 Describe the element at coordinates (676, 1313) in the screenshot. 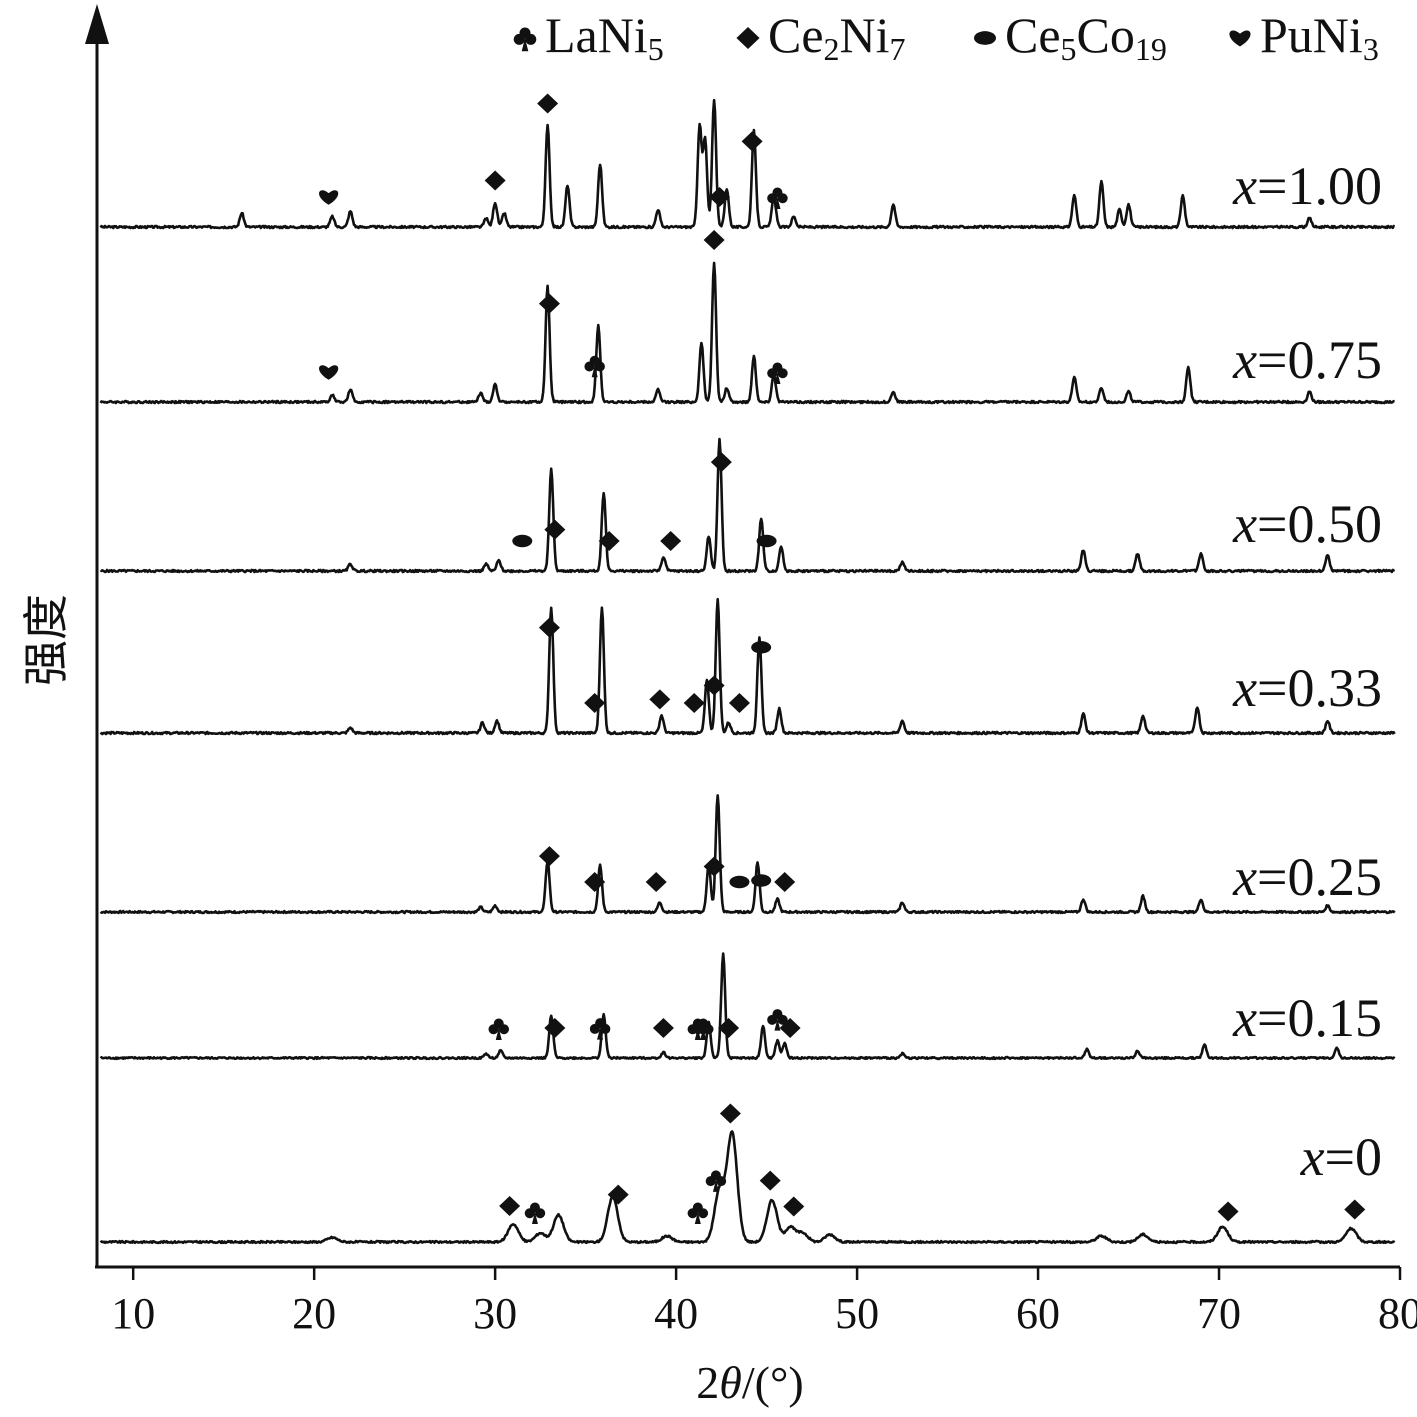

I see `x-tick-label: 40` at that location.